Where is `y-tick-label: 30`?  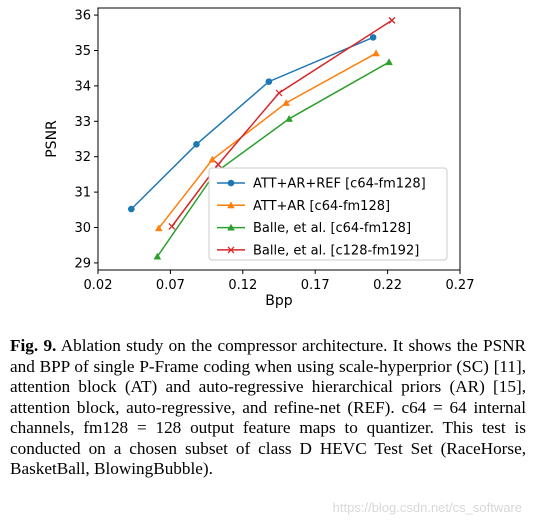 y-tick-label: 30 is located at coordinates (82, 228).